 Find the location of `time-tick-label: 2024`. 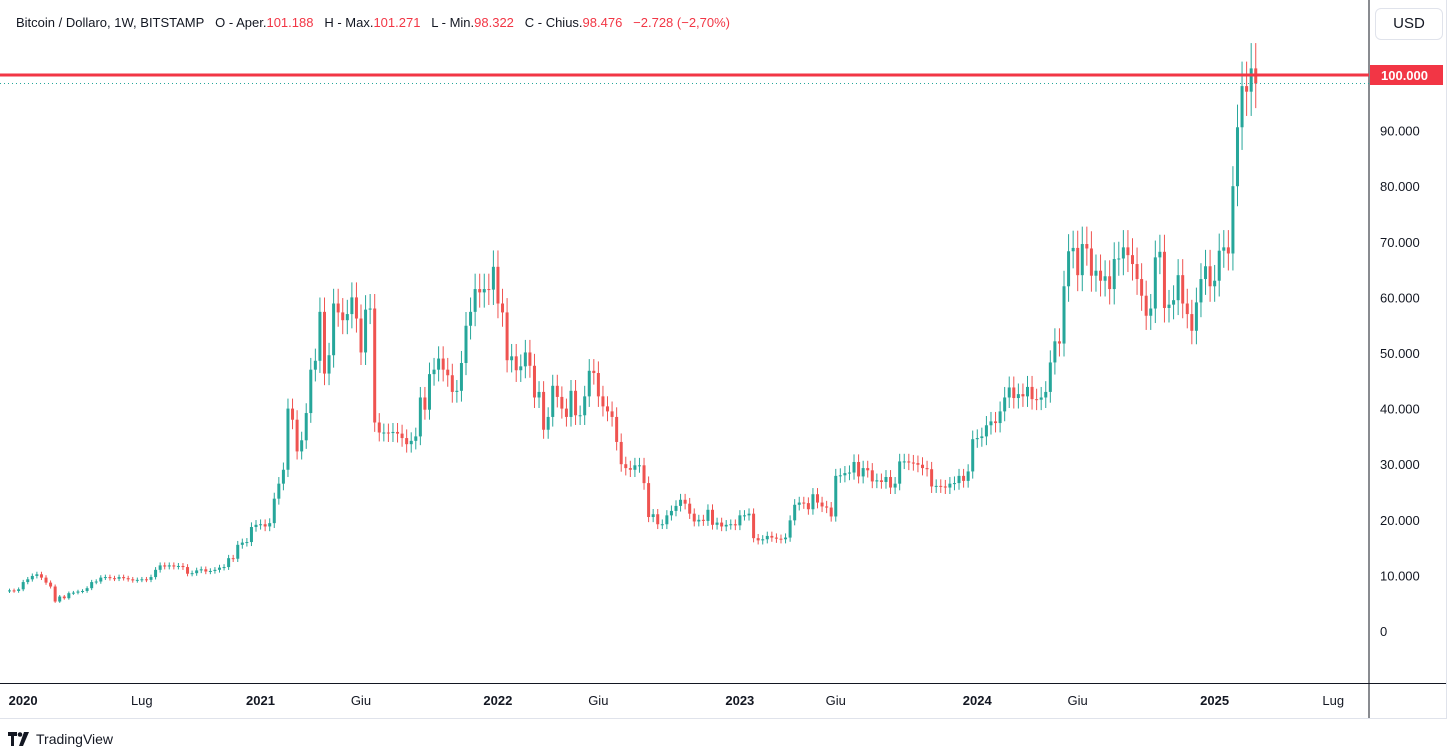

time-tick-label: 2024 is located at coordinates (978, 700).